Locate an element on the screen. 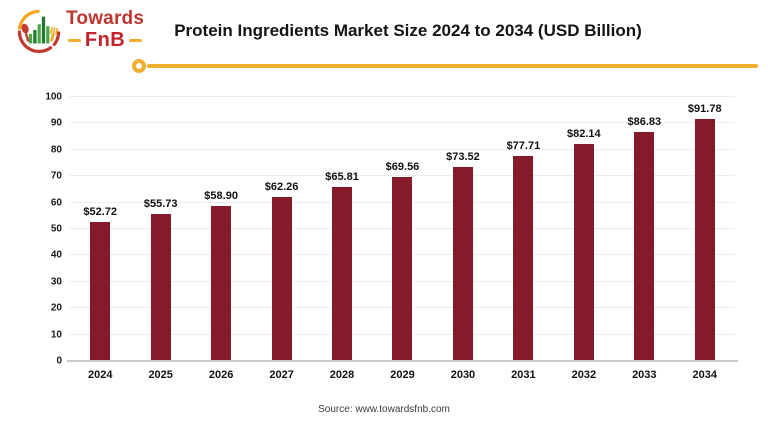 This screenshot has width=768, height=432. y-axis-tick-label: 30 is located at coordinates (56, 282).